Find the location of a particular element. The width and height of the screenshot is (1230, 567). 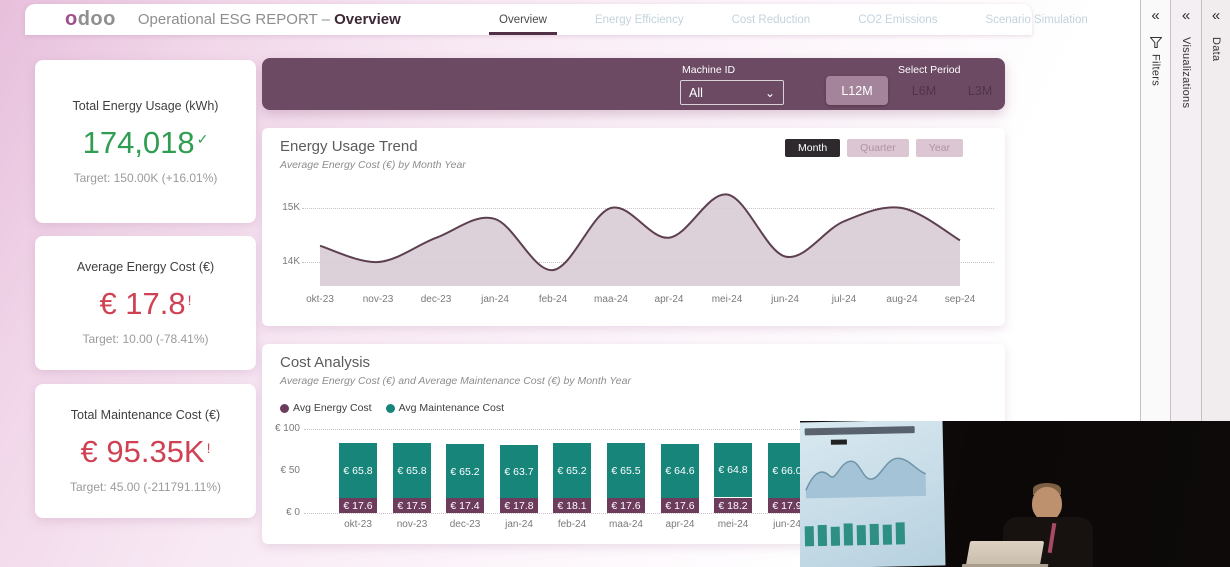

maintenance-cost-segment: € 64.6 is located at coordinates (680, 471).